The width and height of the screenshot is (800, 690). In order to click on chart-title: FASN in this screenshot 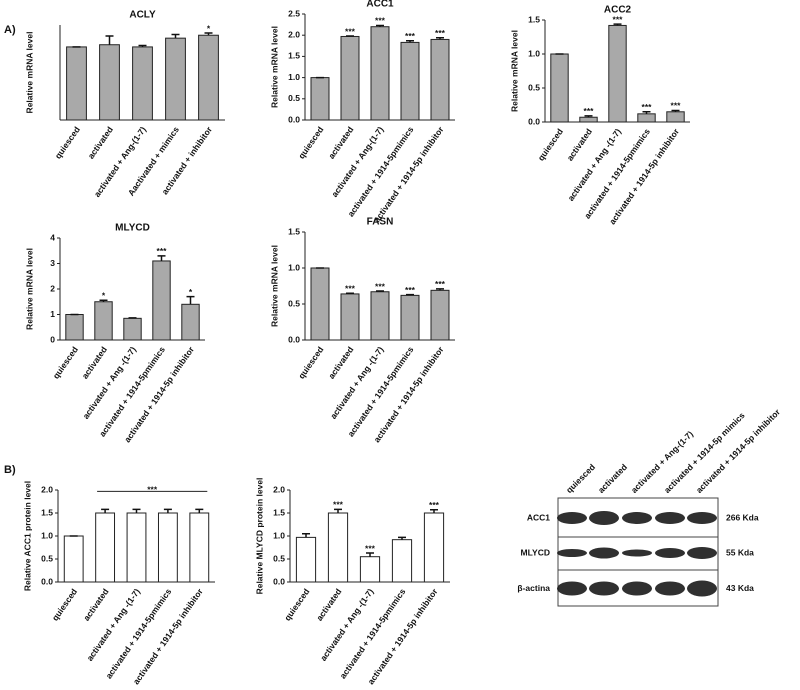, I will do `click(380, 222)`.